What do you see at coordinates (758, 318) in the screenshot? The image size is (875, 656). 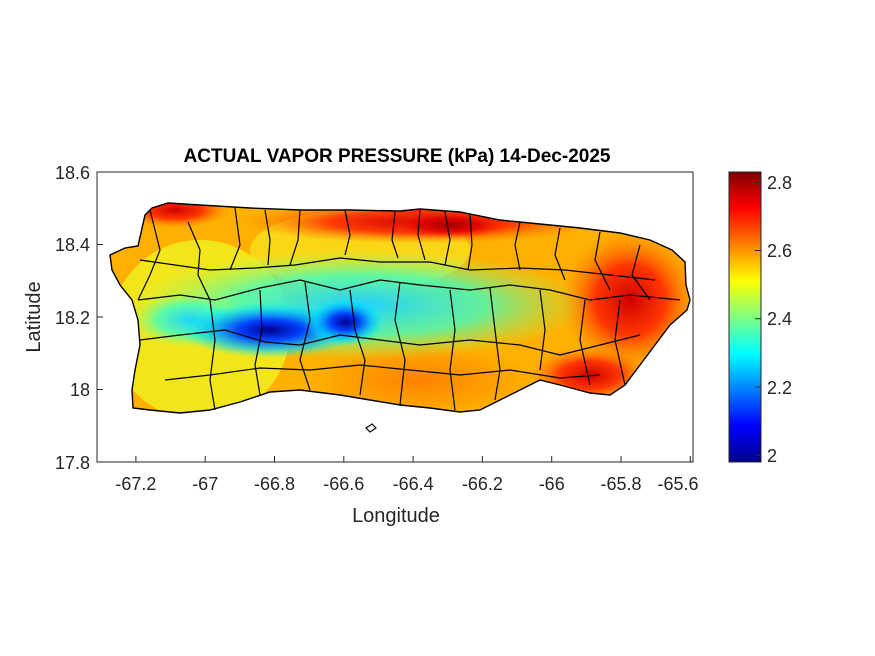 I see `colorbar-ticks` at bounding box center [758, 318].